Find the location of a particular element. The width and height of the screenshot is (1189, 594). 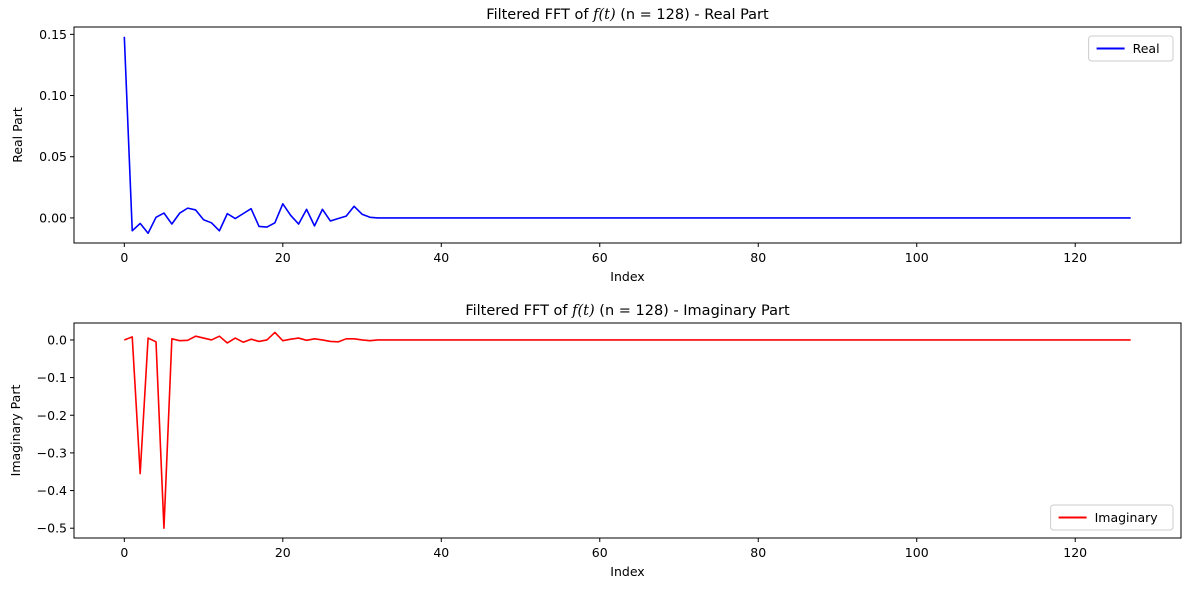

real-part-legend-box is located at coordinates (1131, 48).